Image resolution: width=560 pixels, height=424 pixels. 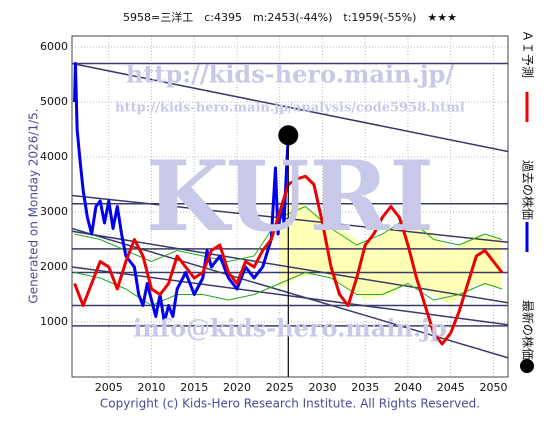 I want to click on y-tick-label: 4000, so click(x=54, y=156).